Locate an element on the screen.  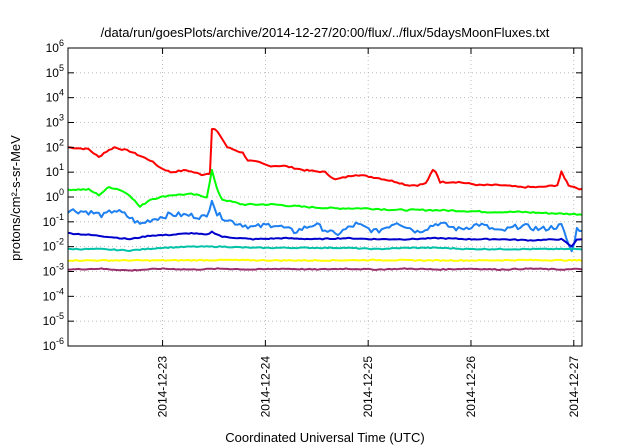
y-tick-label: 10¹ is located at coordinates (55, 170).